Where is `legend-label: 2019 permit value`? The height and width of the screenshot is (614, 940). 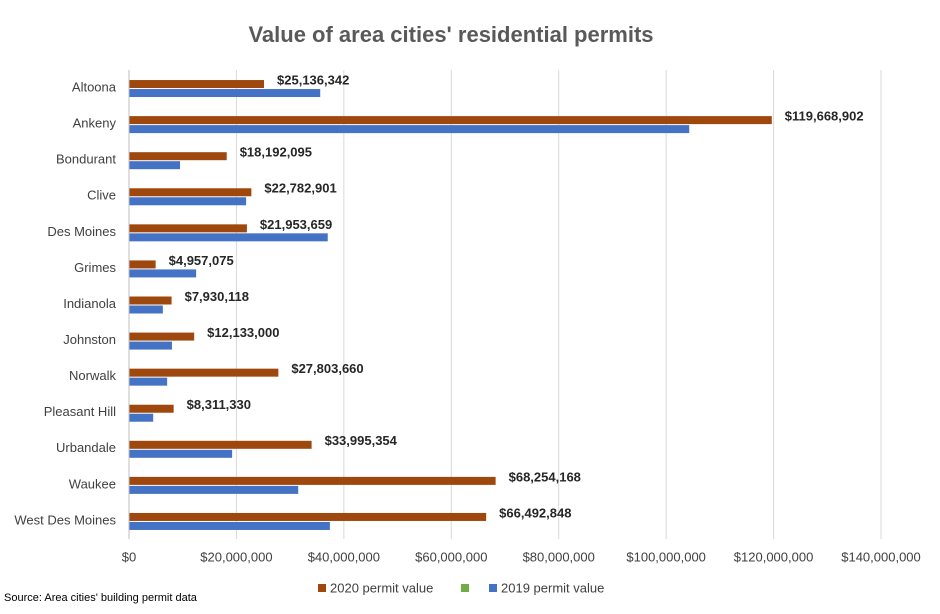
legend-label: 2019 permit value is located at coordinates (552, 587).